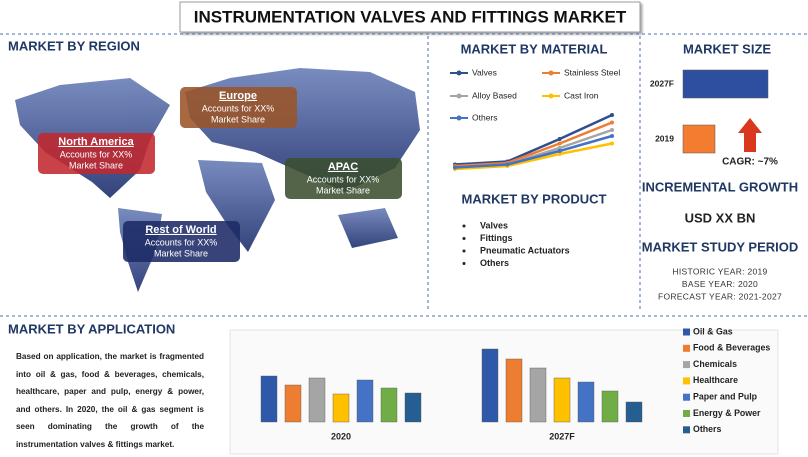 This screenshot has width=808, height=457. I want to click on category-label: 2027F, so click(662, 83).